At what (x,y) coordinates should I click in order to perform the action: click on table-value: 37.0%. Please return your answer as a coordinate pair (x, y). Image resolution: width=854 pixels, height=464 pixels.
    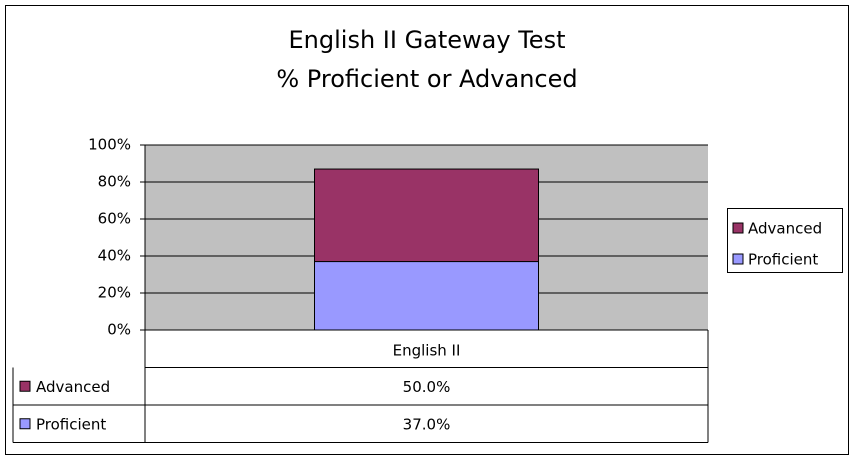
    Looking at the image, I should click on (427, 424).